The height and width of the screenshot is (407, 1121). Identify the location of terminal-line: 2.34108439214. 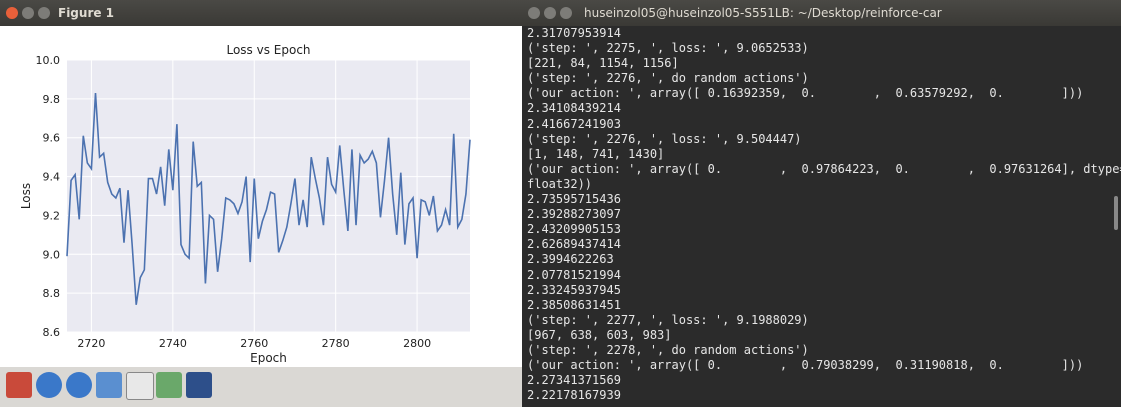
(574, 108).